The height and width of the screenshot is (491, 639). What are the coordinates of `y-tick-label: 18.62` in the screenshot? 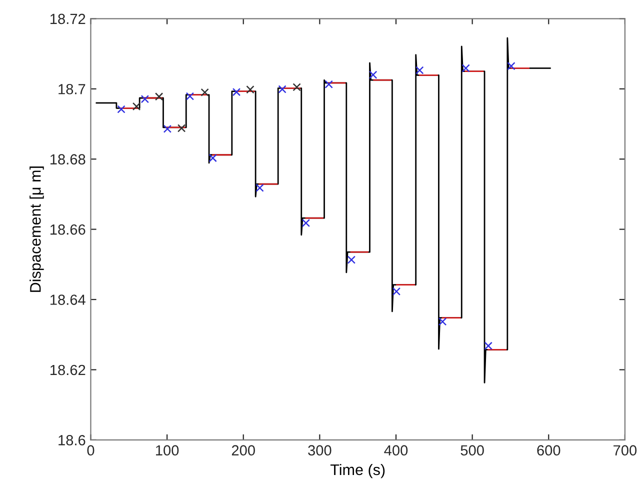 It's located at (68, 370).